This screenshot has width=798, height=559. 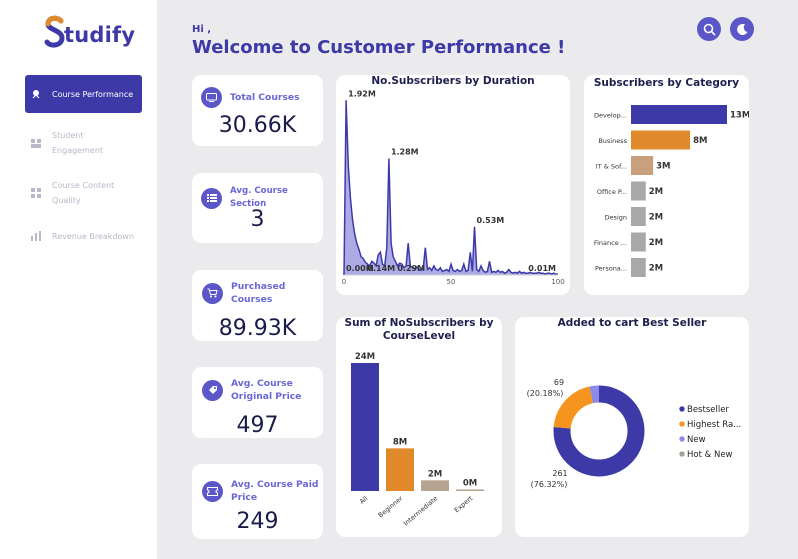 What do you see at coordinates (212, 390) in the screenshot?
I see `tag-icon` at bounding box center [212, 390].